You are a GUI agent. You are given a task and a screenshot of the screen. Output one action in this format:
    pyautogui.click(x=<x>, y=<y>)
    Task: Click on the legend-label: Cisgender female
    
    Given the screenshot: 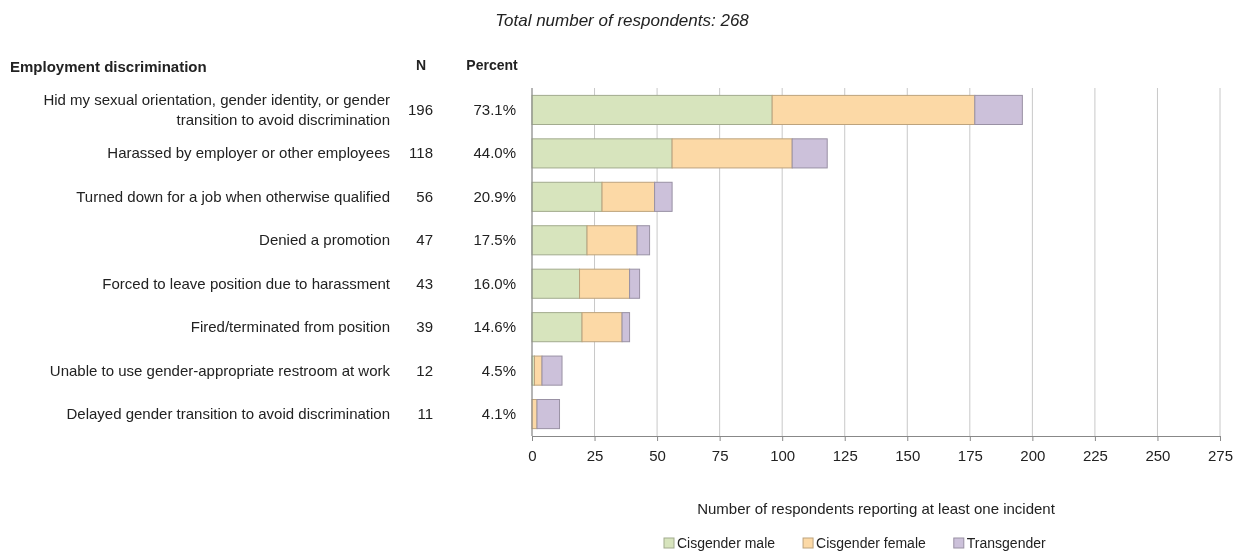 What is the action you would take?
    pyautogui.click(x=871, y=543)
    